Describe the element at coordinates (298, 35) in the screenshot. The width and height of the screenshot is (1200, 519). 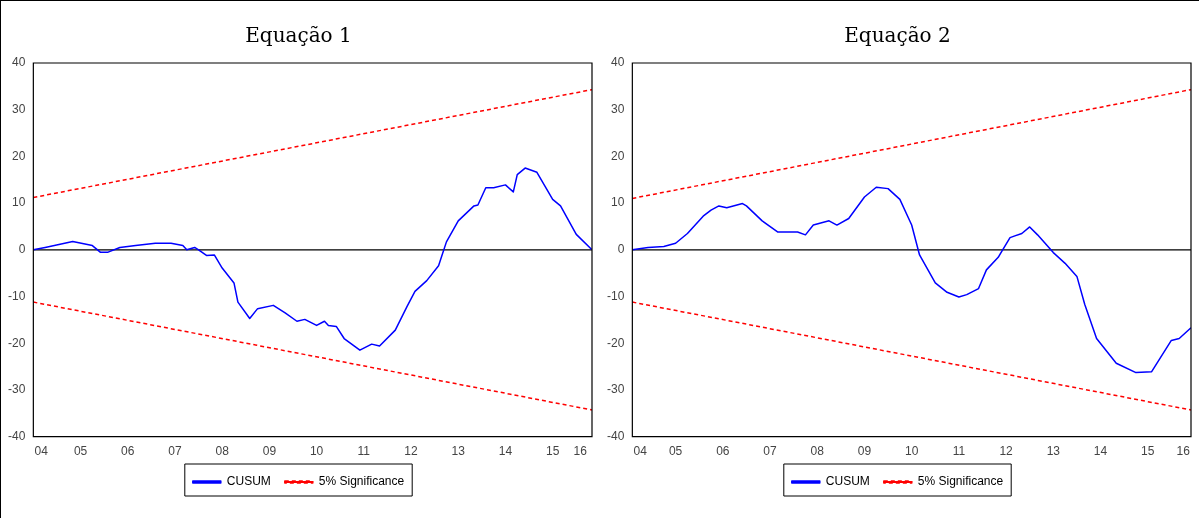
I see `chart-title: Equação 1` at that location.